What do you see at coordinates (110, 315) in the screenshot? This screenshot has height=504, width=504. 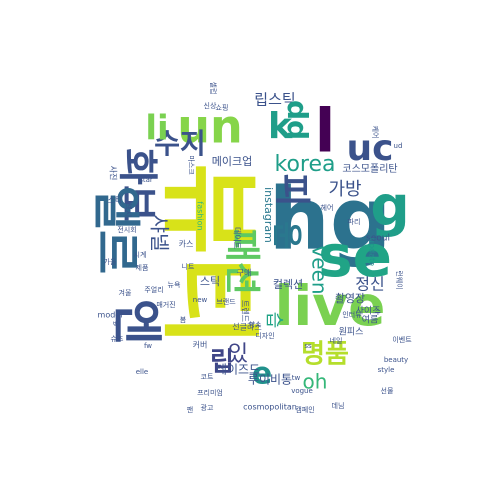 I see `word-cloud-word: model` at bounding box center [110, 315].